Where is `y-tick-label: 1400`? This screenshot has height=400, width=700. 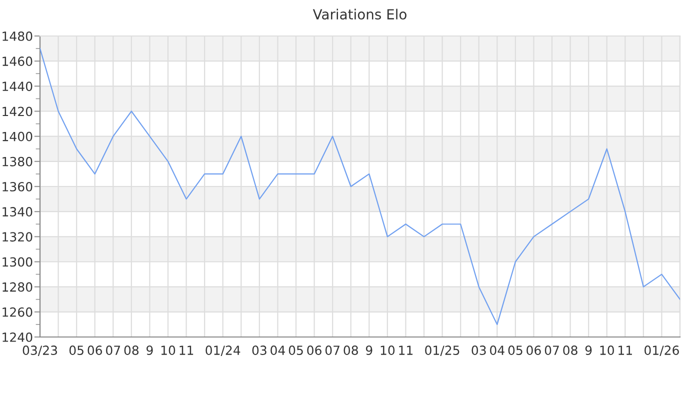 y-tick-label: 1400 is located at coordinates (17, 137).